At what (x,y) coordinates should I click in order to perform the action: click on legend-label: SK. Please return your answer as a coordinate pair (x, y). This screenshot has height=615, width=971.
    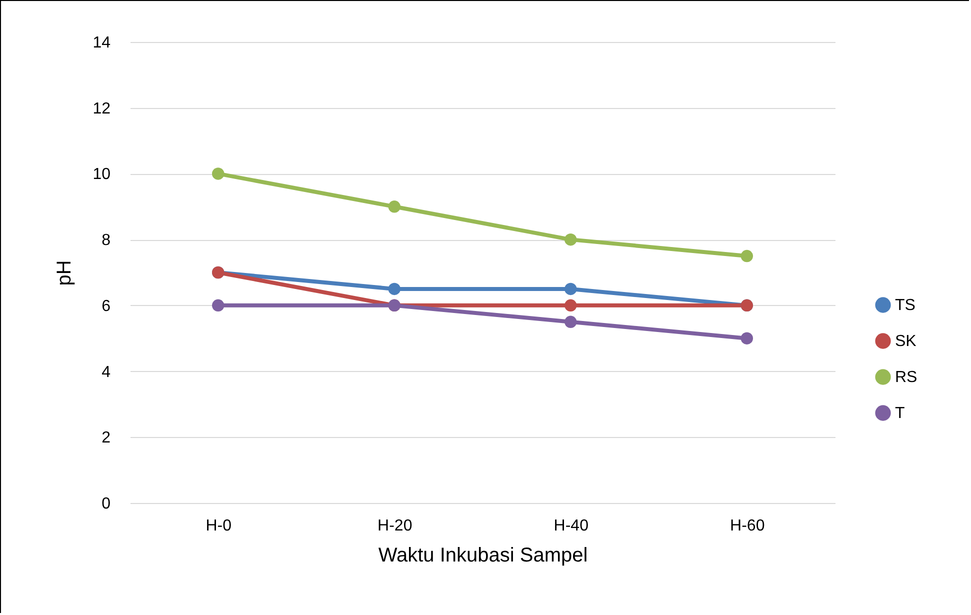
    Looking at the image, I should click on (906, 341).